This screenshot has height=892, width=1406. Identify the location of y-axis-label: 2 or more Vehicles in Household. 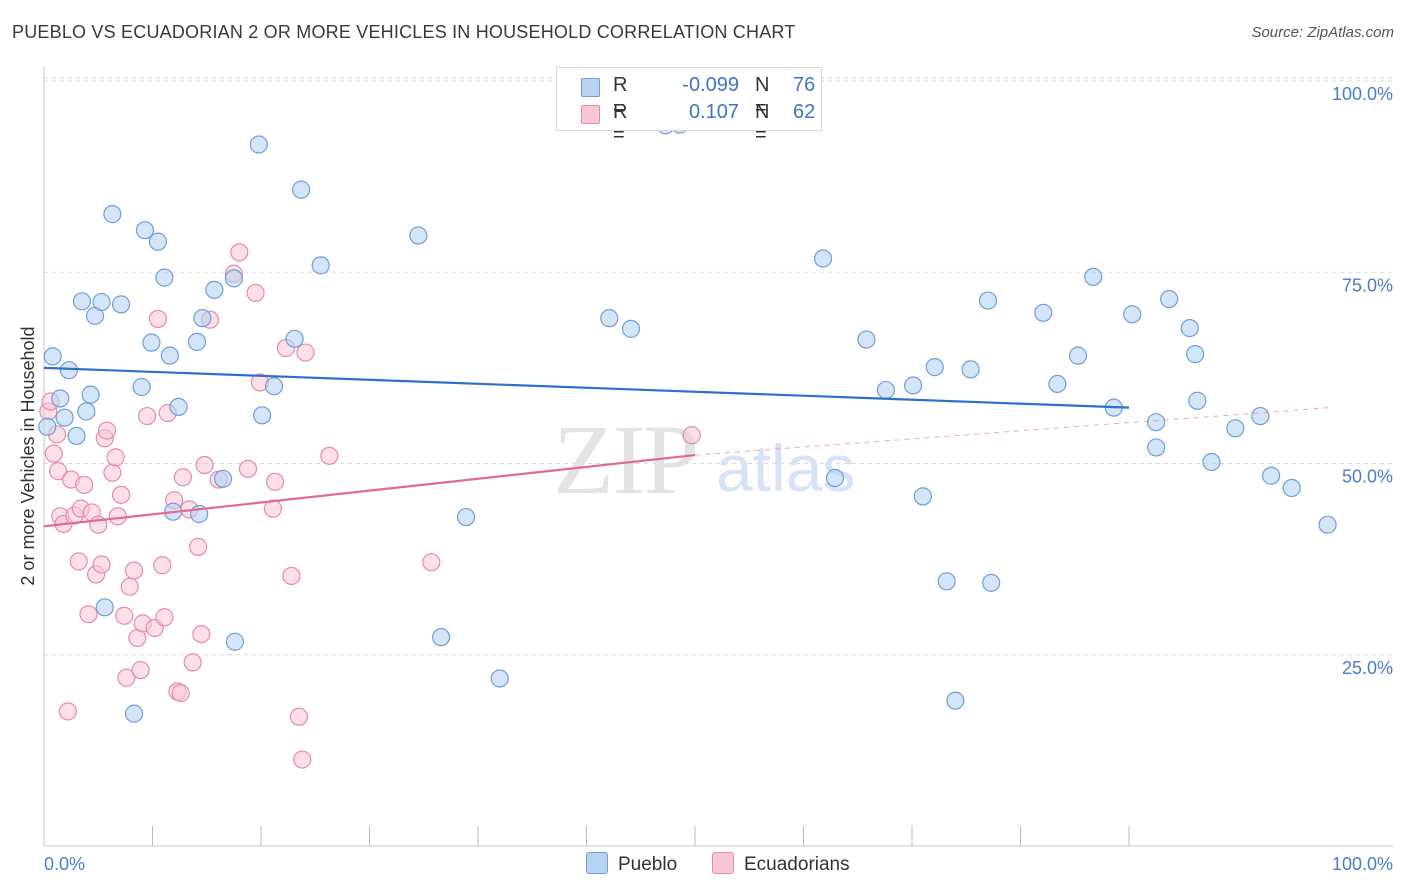
(28, 455).